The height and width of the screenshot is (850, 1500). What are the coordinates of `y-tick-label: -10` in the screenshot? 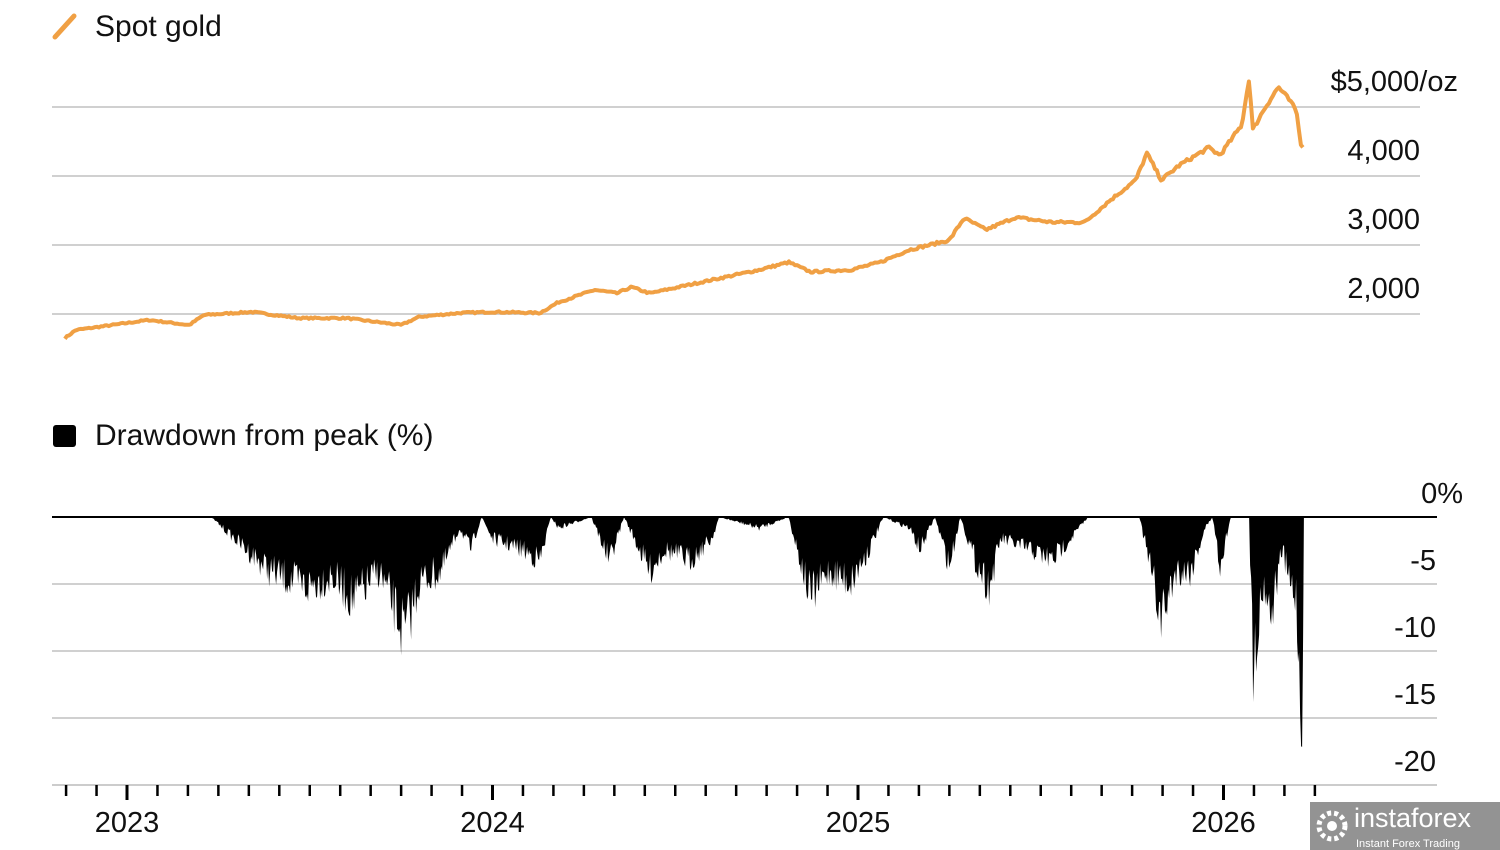 It's located at (1415, 628).